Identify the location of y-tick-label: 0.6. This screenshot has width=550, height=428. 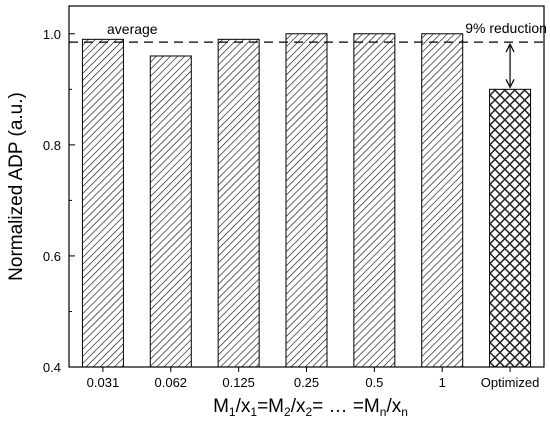
(52, 256).